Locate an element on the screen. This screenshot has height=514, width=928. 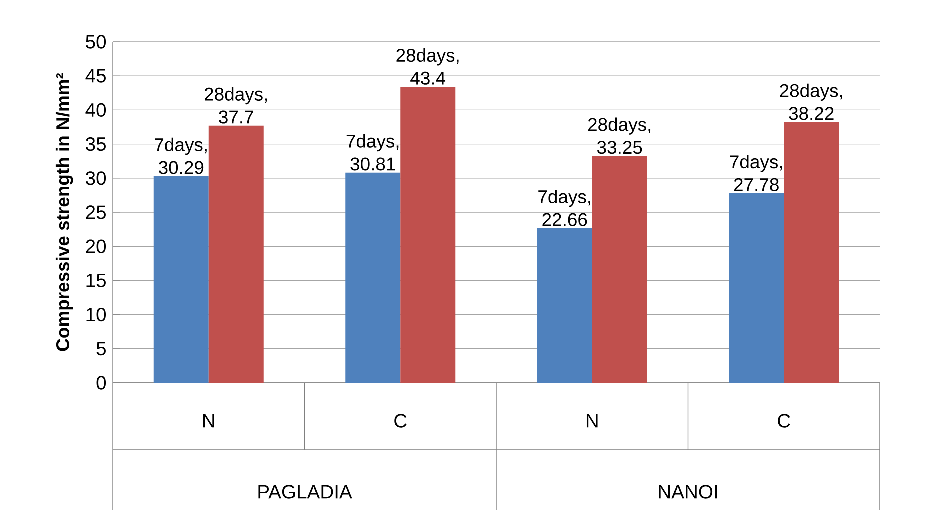
text: PAGLADIA is located at coordinates (305, 492).